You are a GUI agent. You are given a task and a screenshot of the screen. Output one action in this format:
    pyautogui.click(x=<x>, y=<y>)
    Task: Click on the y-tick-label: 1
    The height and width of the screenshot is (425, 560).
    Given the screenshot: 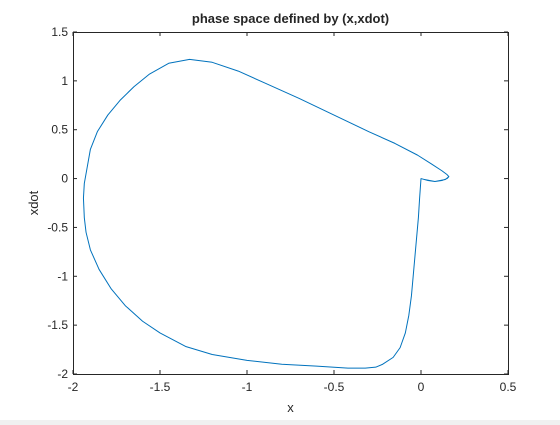 What is the action you would take?
    pyautogui.click(x=64, y=81)
    